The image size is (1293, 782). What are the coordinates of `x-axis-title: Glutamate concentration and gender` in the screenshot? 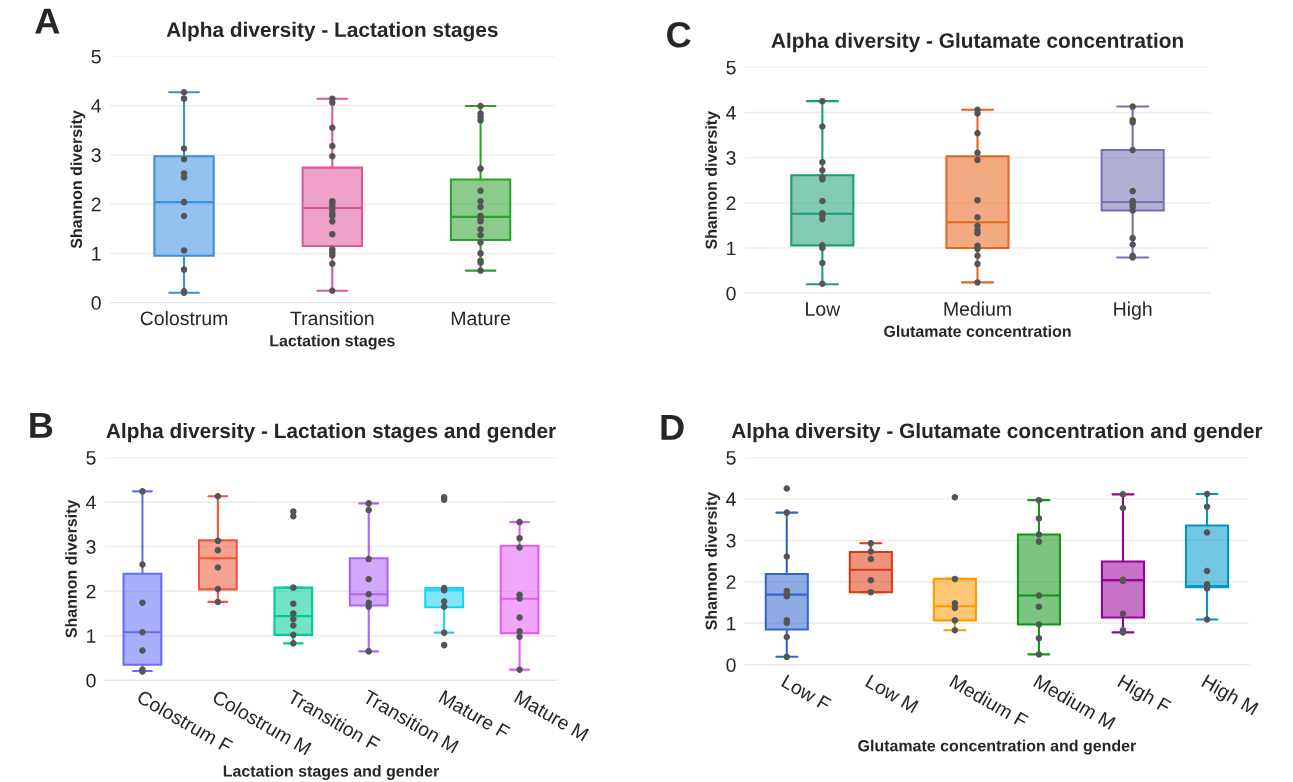 It's located at (997, 747).